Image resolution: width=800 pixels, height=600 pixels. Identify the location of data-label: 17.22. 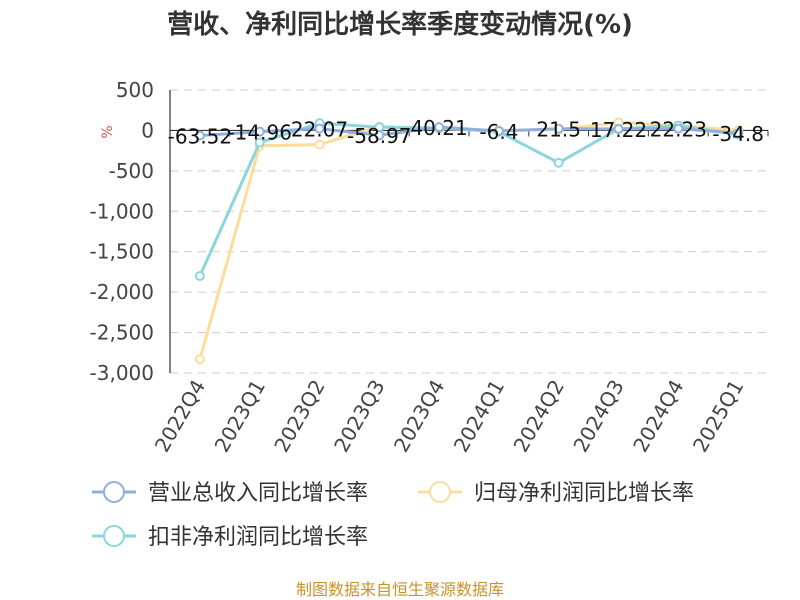
(618, 130).